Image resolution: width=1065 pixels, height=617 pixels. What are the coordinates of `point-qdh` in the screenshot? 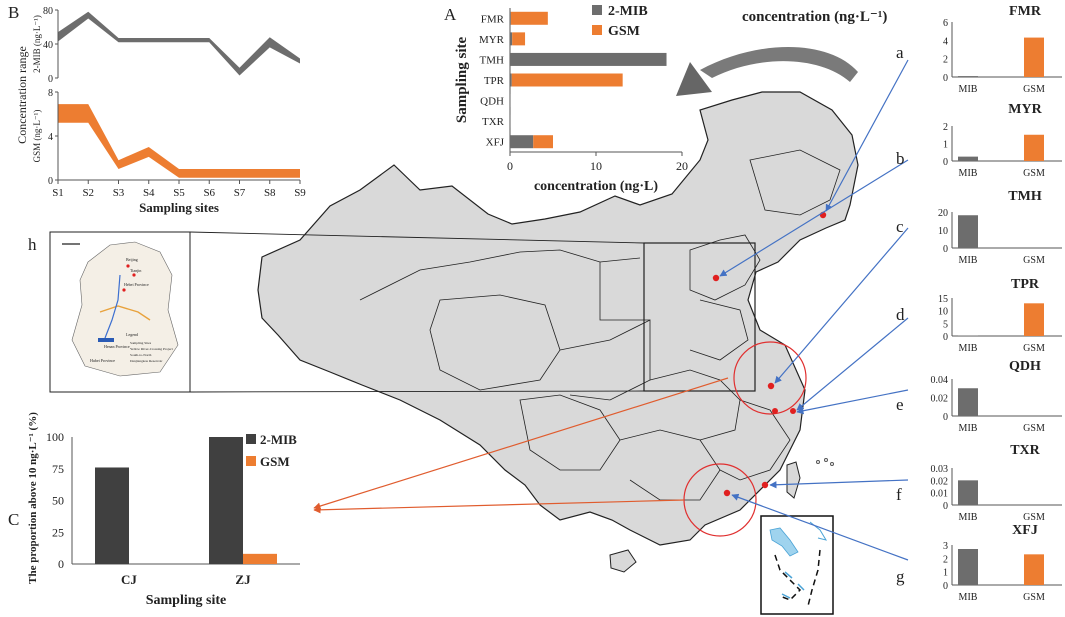 It's located at (775, 411).